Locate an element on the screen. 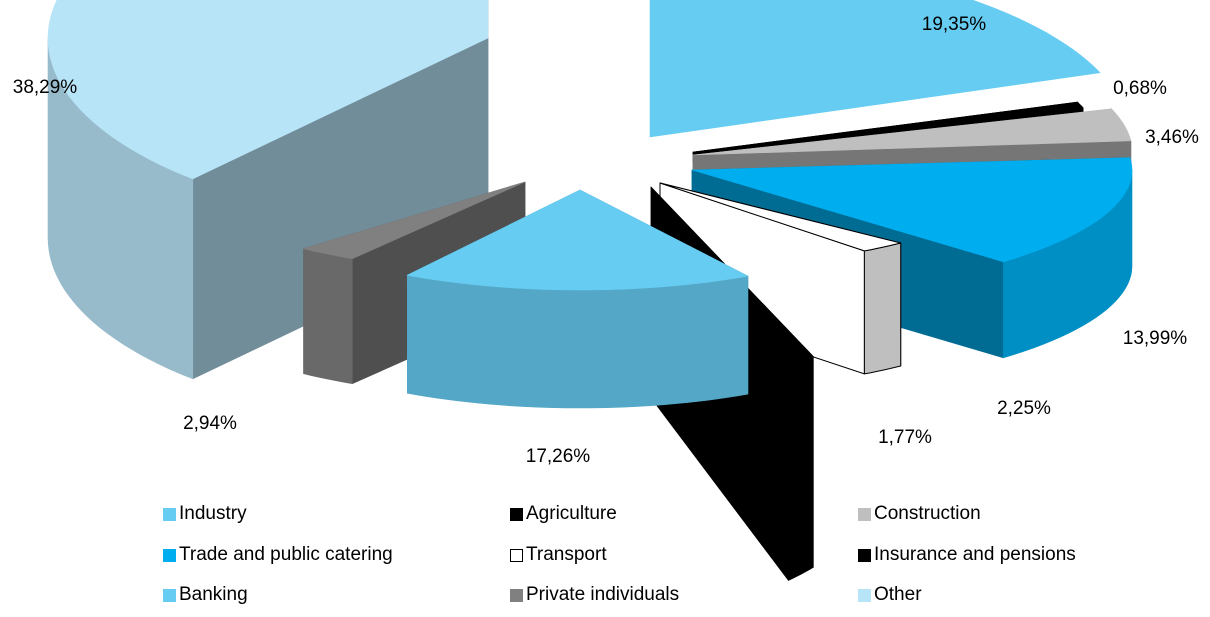  data-label-construction: 3,46% is located at coordinates (1172, 137).